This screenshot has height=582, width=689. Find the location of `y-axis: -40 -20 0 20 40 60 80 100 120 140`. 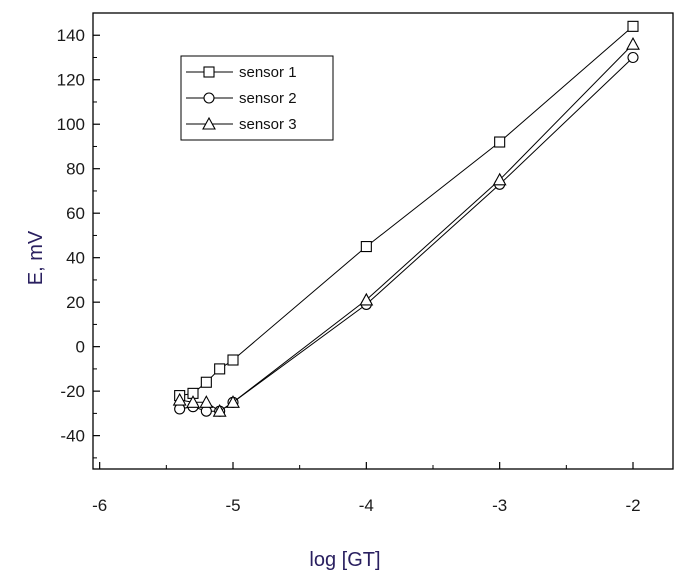

y-axis: -40 -20 0 20 40 60 80 100 120 140 is located at coordinates (78, 235).